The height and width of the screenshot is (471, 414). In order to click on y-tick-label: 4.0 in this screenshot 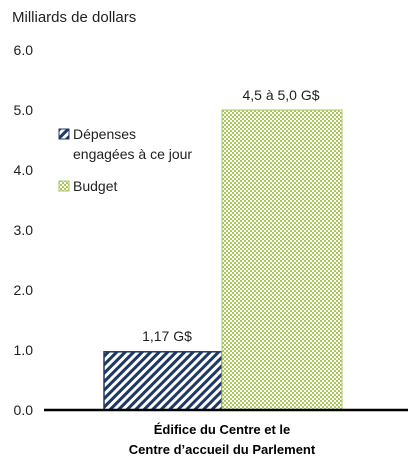, I will do `click(24, 170)`.